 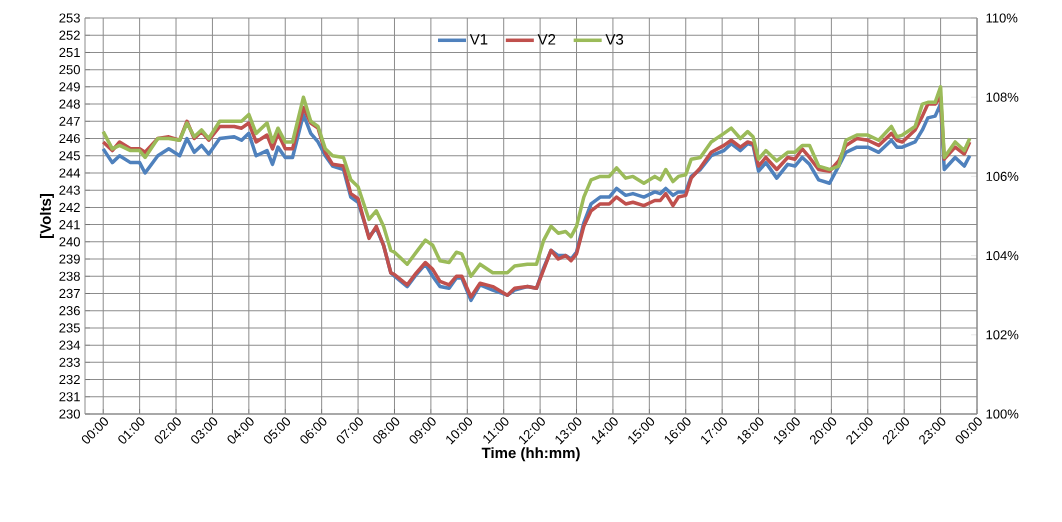 I want to click on y-tick-label: 252, so click(x=69, y=35).